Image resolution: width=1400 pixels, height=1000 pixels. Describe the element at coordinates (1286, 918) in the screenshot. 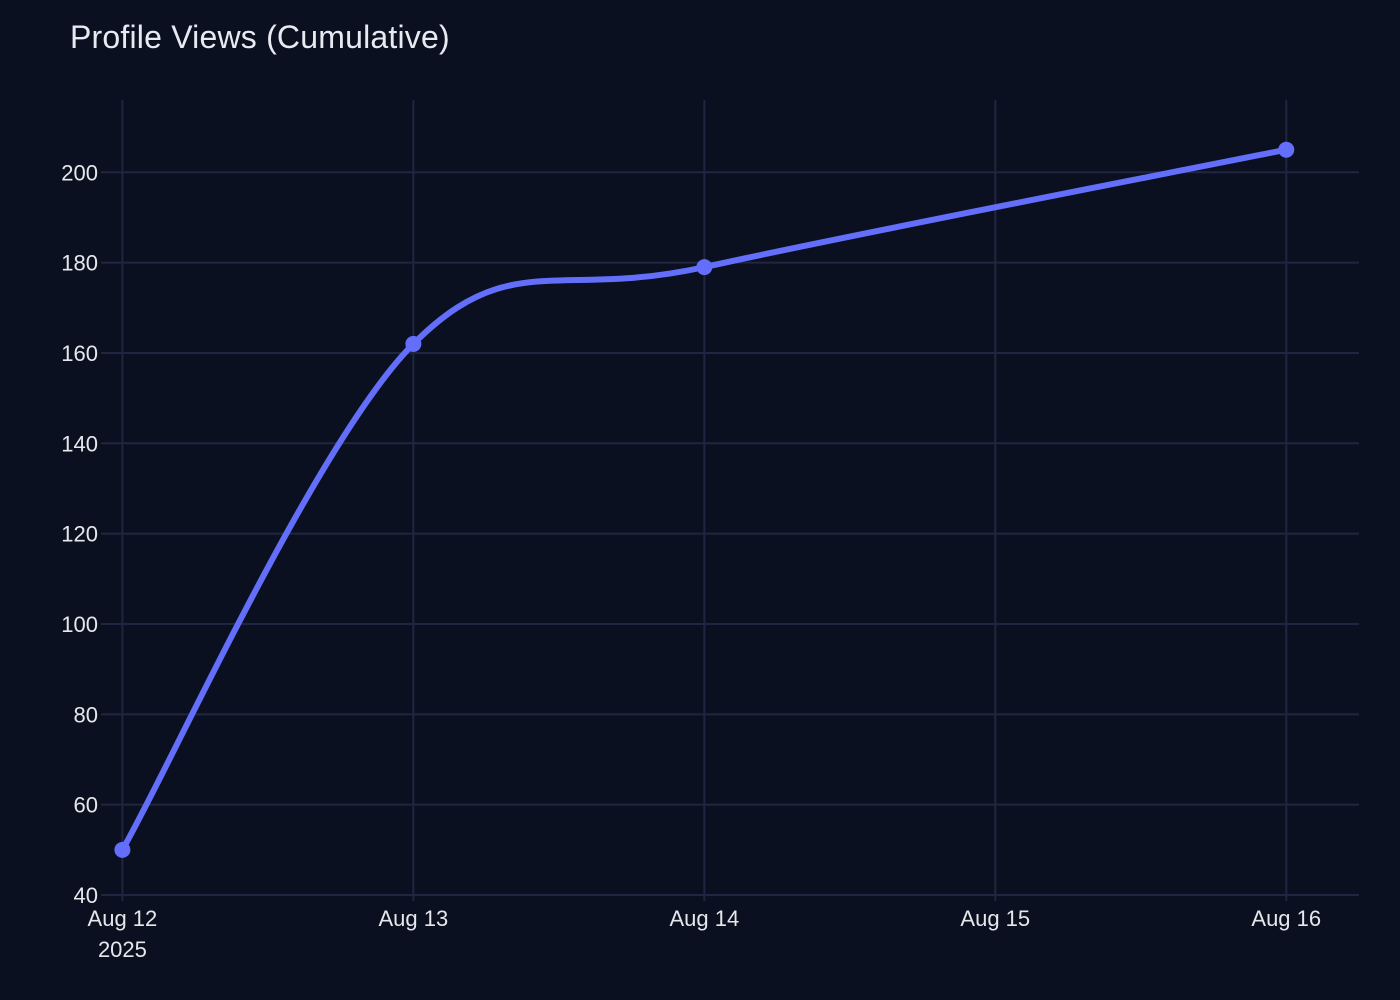

I see `x-tick-label: Aug 16` at that location.